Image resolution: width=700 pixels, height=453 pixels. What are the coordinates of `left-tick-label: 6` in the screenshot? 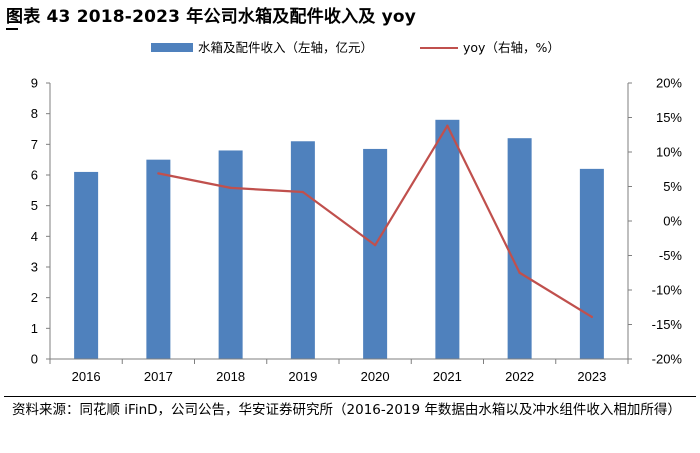 It's located at (34, 175).